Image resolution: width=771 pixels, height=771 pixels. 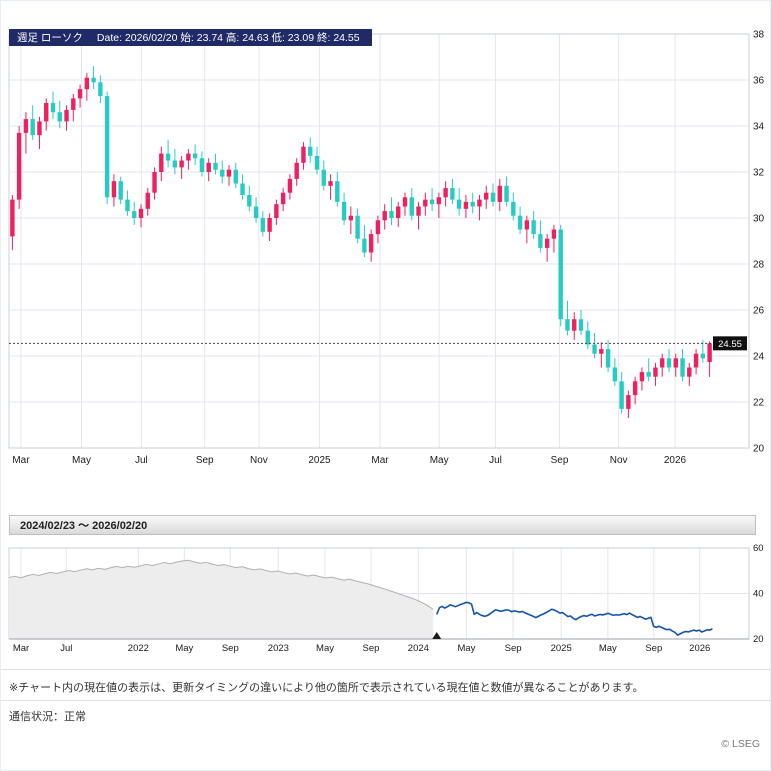 I want to click on svg-text: 30, so click(x=759, y=219).